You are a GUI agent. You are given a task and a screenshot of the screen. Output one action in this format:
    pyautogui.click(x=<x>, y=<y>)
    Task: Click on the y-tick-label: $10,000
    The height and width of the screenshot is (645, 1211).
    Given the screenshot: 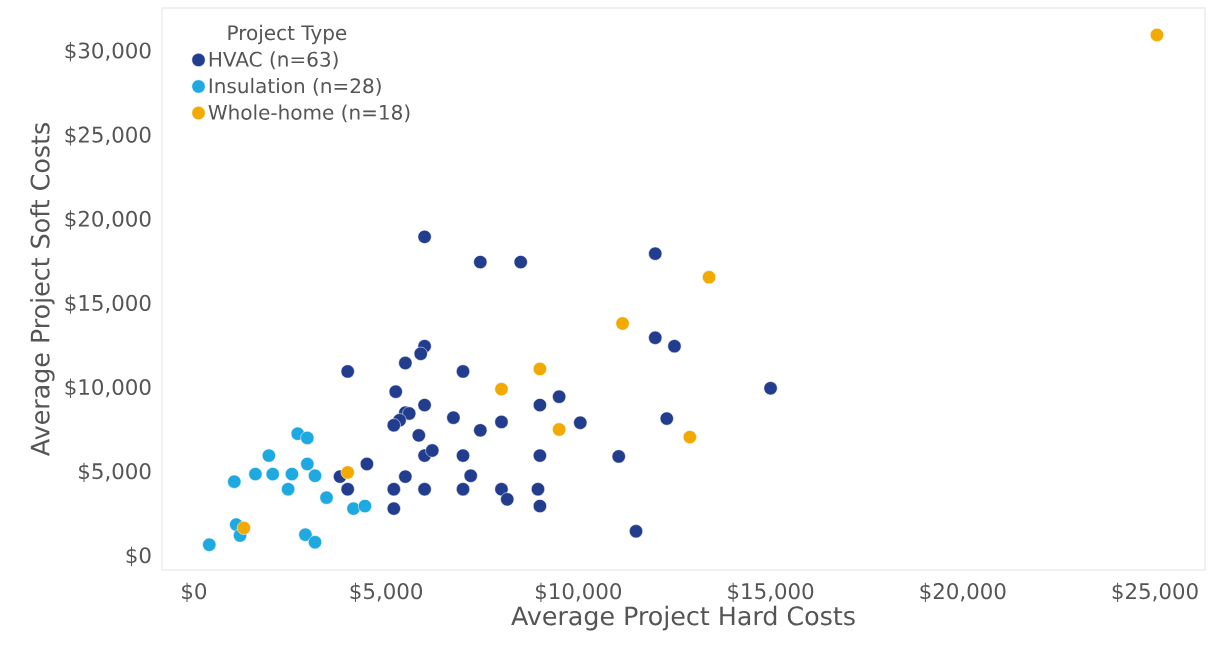 What is the action you would take?
    pyautogui.click(x=108, y=388)
    